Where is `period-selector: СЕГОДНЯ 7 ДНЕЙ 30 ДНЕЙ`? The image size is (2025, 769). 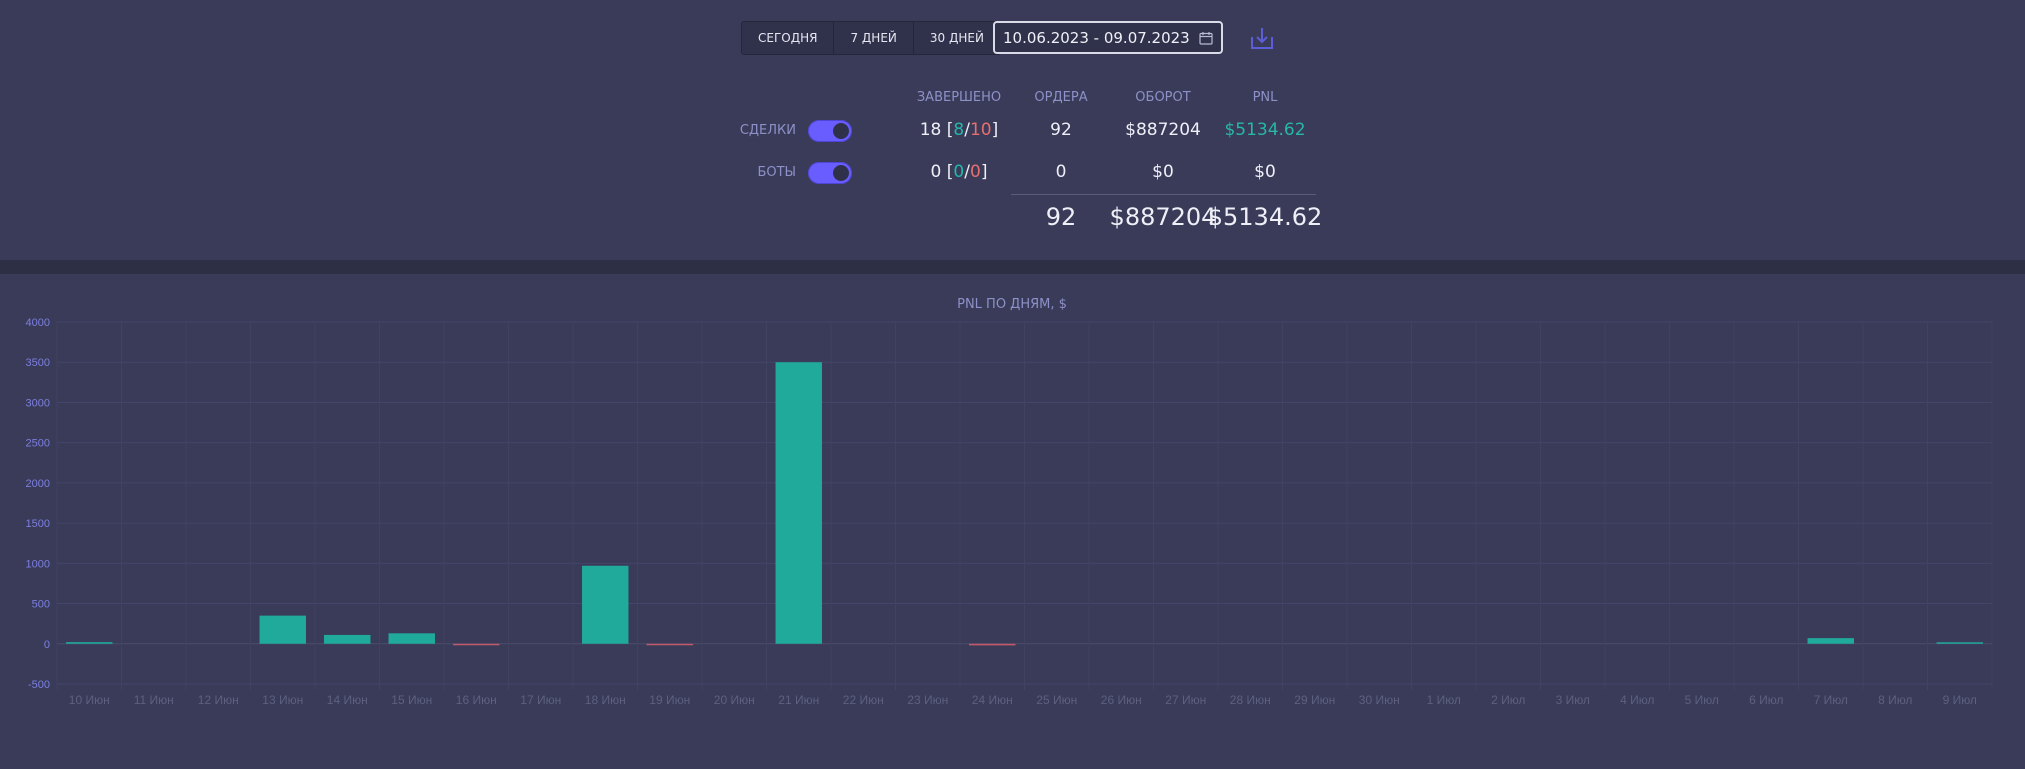
period-selector: СЕГОДНЯ 7 ДНЕЙ 30 ДНЕЙ is located at coordinates (871, 38).